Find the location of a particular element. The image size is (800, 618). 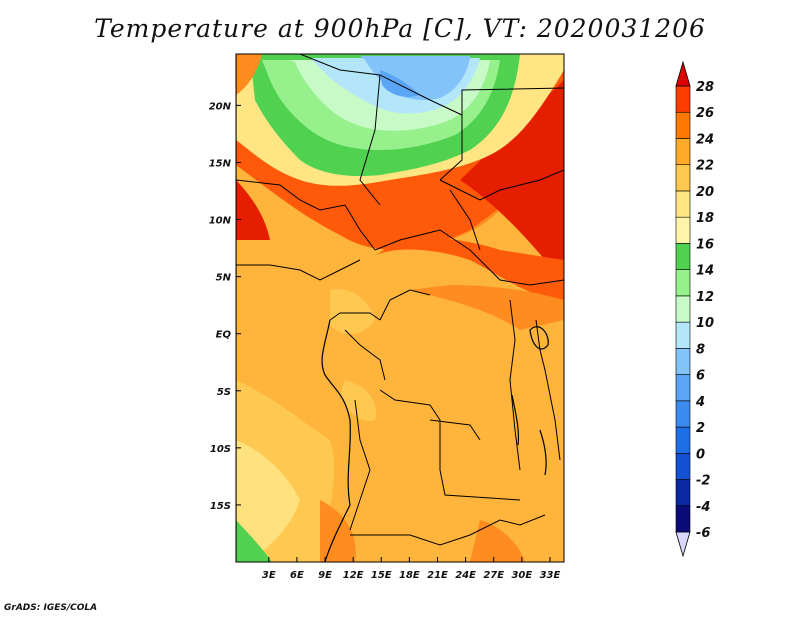

colorbar-label: 10 is located at coordinates (705, 323).